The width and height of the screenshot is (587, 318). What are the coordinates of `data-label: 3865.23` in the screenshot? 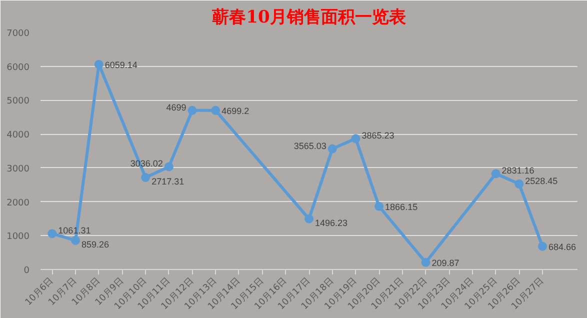 It's located at (378, 135).